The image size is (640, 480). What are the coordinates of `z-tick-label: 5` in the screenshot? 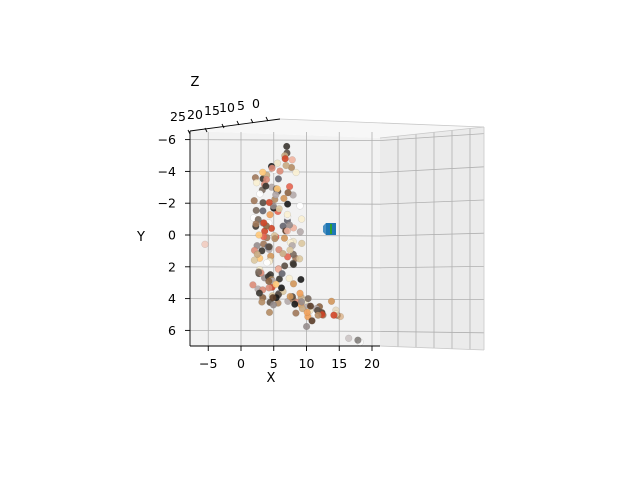 It's located at (241, 105).